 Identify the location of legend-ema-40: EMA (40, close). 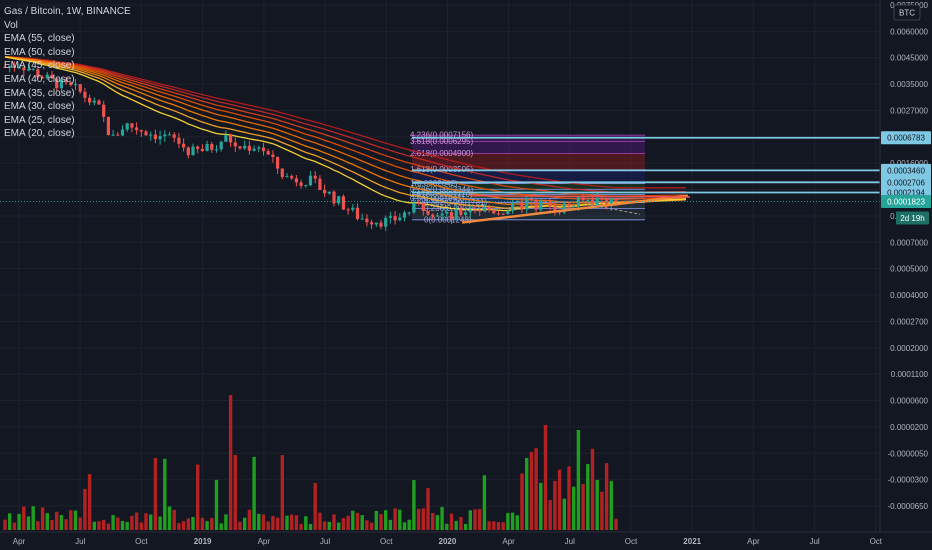
(39, 79).